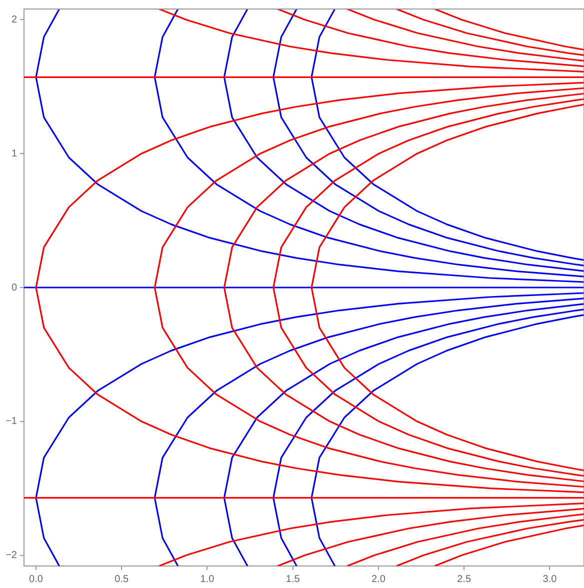 Image resolution: width=584 pixels, height=588 pixels. I want to click on y-tick-label: 1, so click(14, 154).